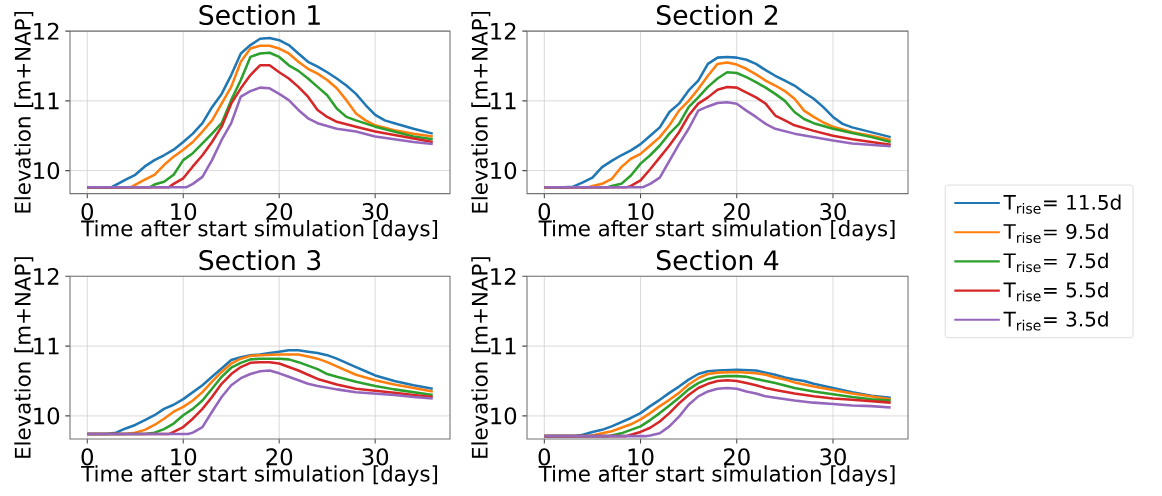  I want to click on legend-label: T$_{rise}$= 7.5d, so click(1055, 262).